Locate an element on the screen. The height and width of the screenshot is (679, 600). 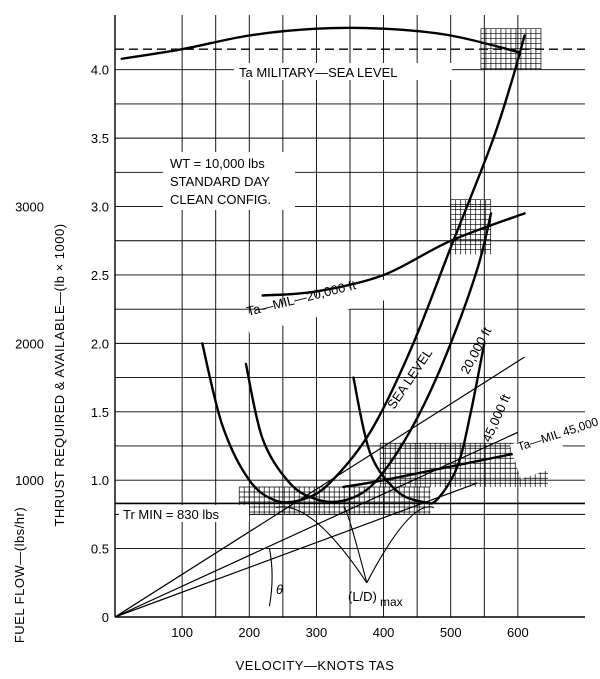
y2-axis-title: FUEL FLOW—(lbs/hr) is located at coordinates (19, 575).